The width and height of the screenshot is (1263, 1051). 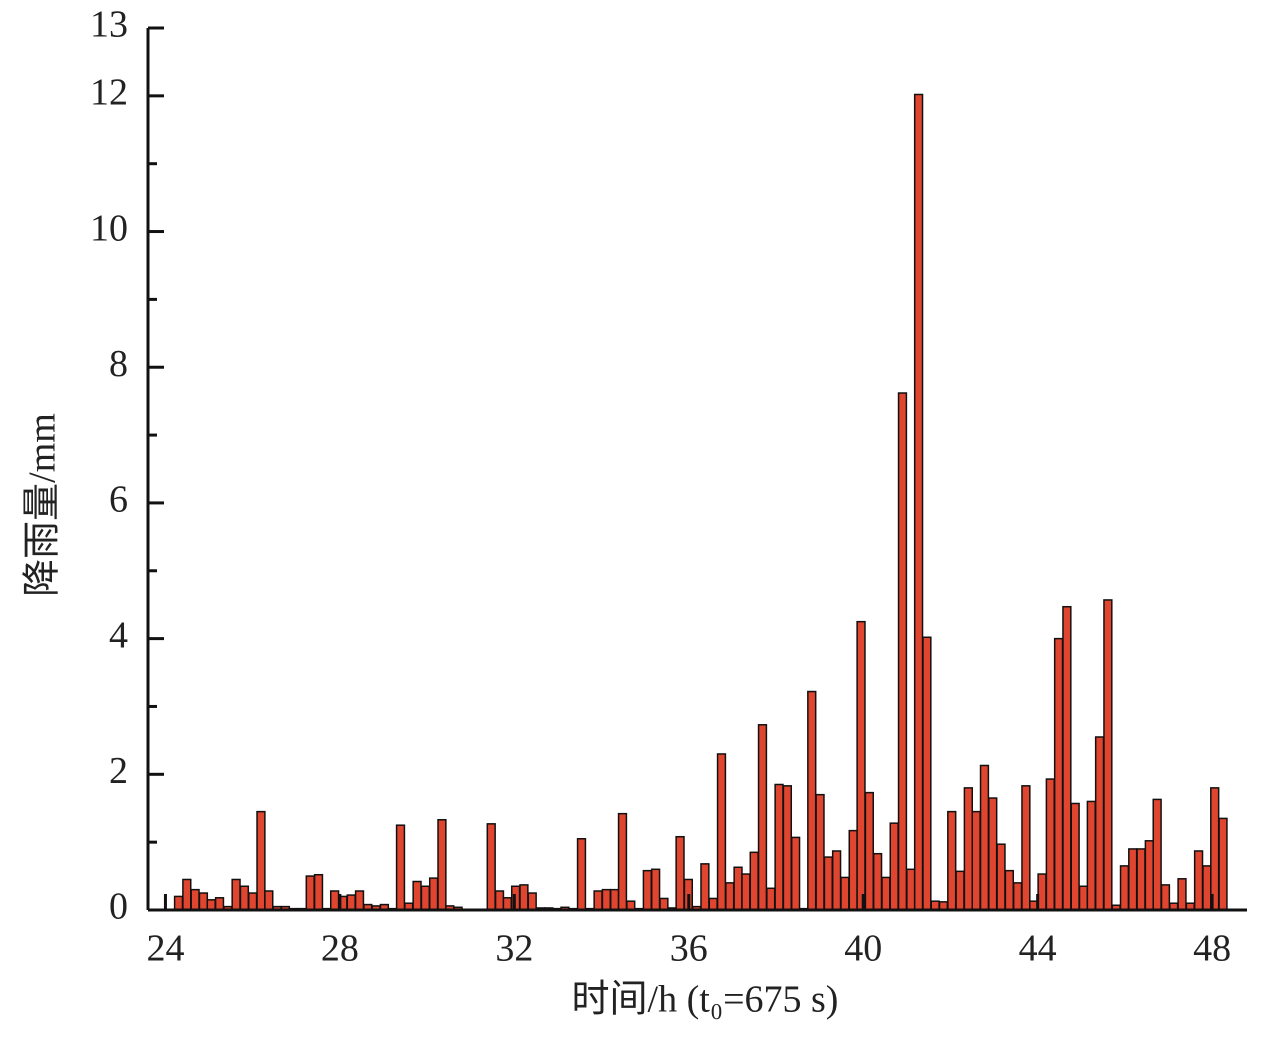 What do you see at coordinates (863, 949) in the screenshot?
I see `x-tick-label: 40` at bounding box center [863, 949].